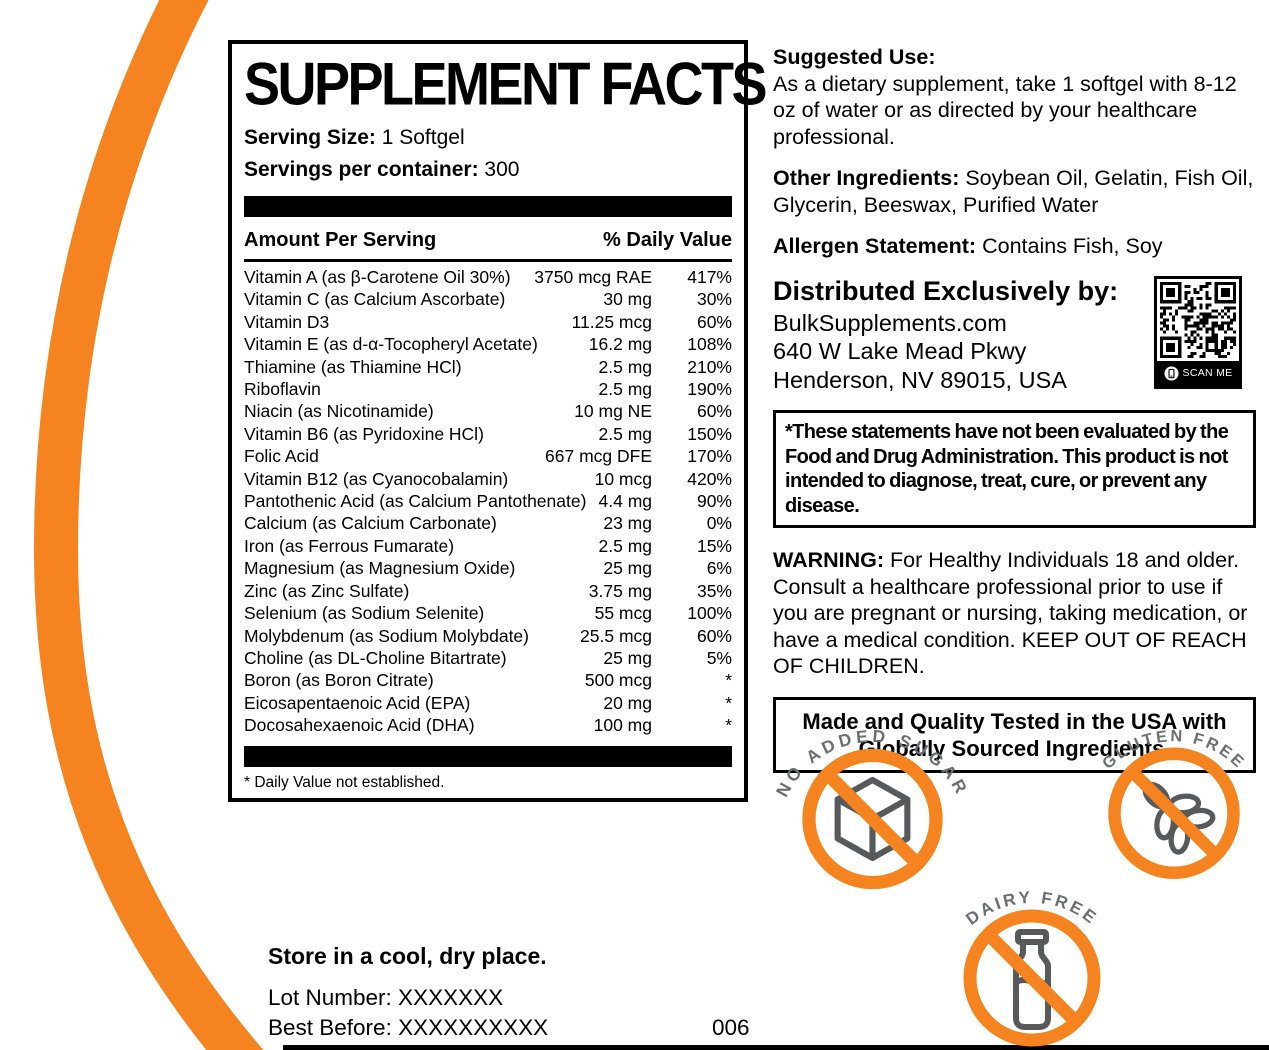 This screenshot has height=1050, width=1269. I want to click on table-row: Zinc (as Zinc Sulfate) 3.75 mg 35%, so click(488, 590).